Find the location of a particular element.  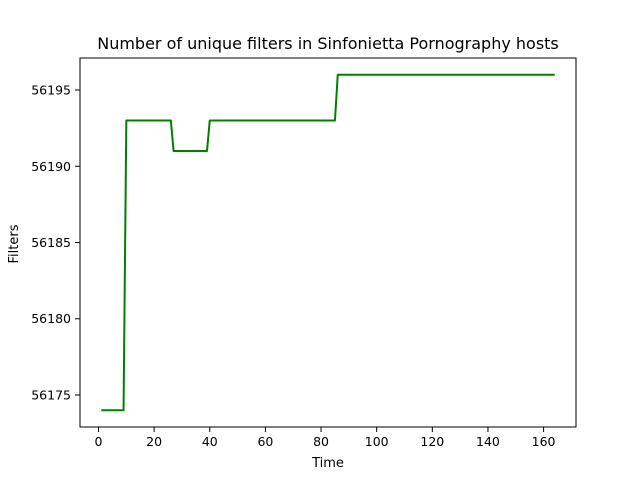

x-tick-label: 140 is located at coordinates (488, 441).